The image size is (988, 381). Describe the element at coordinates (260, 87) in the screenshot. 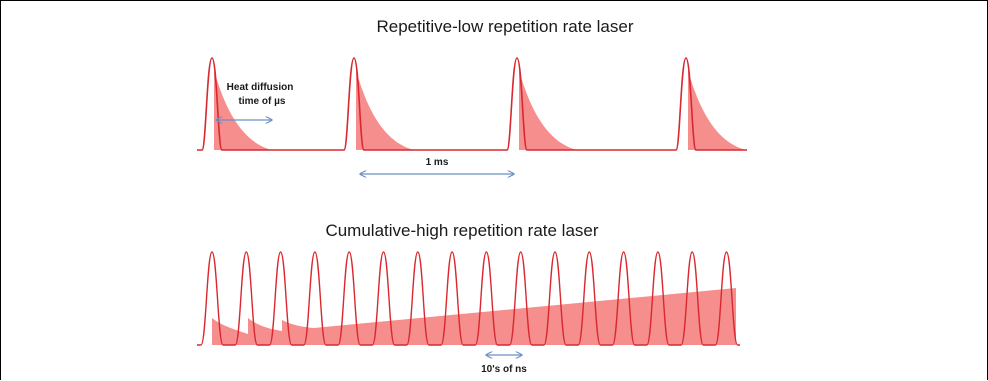

I see `heat-diffusion-label-line1: Heat diffusion` at that location.